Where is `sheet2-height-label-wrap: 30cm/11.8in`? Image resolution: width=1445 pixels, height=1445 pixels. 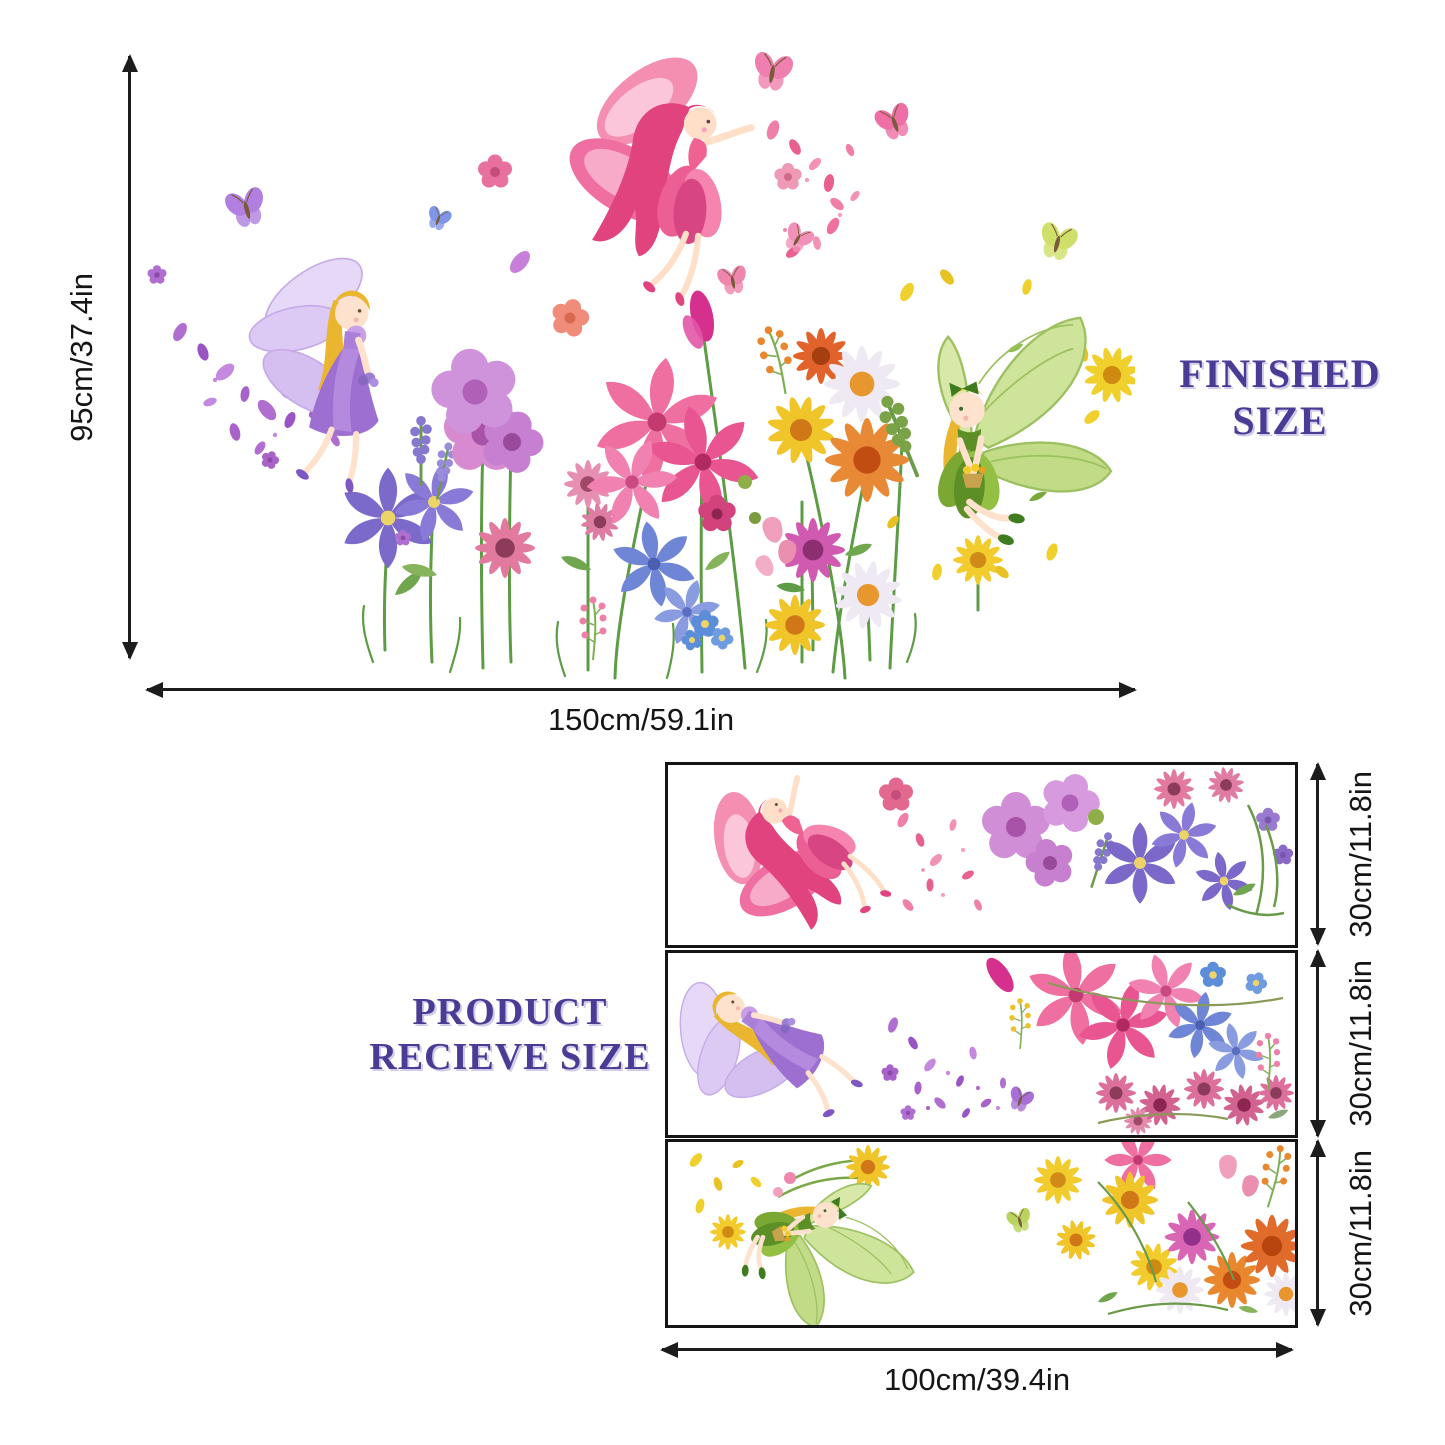 sheet2-height-label-wrap: 30cm/11.8in is located at coordinates (1361, 1043).